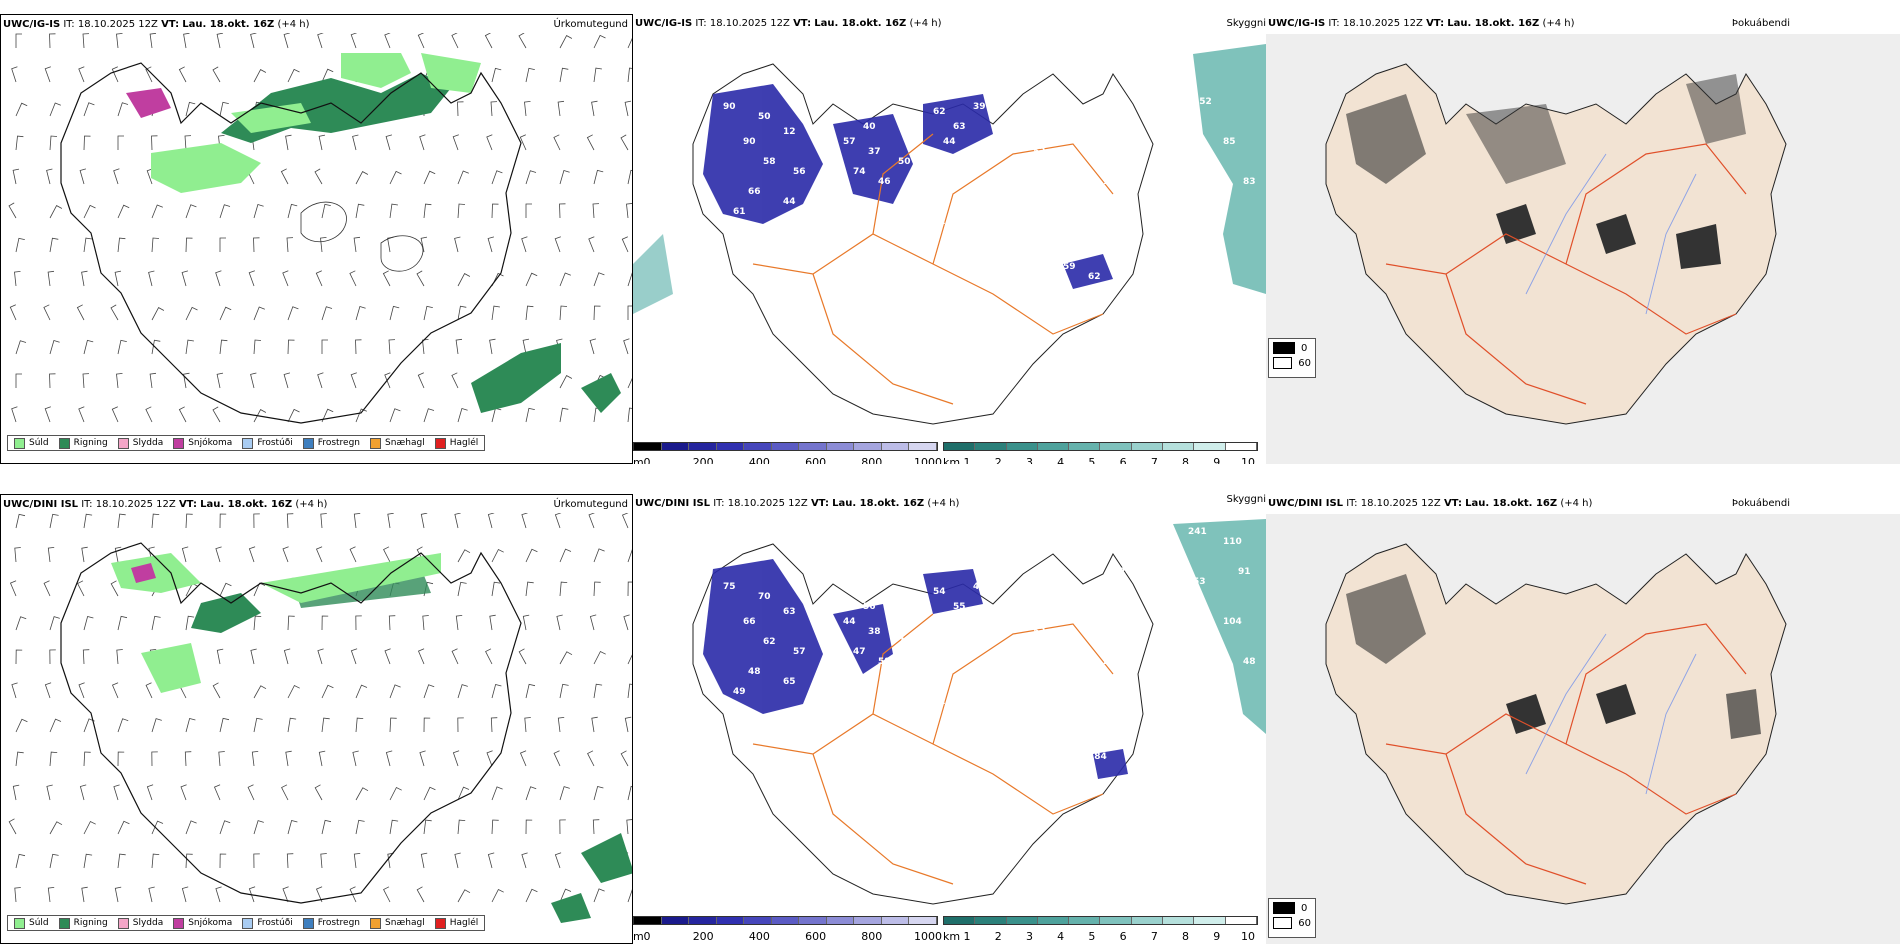  What do you see at coordinates (1142, 552) in the screenshot?
I see `ceiling-label: 120` at bounding box center [1142, 552].